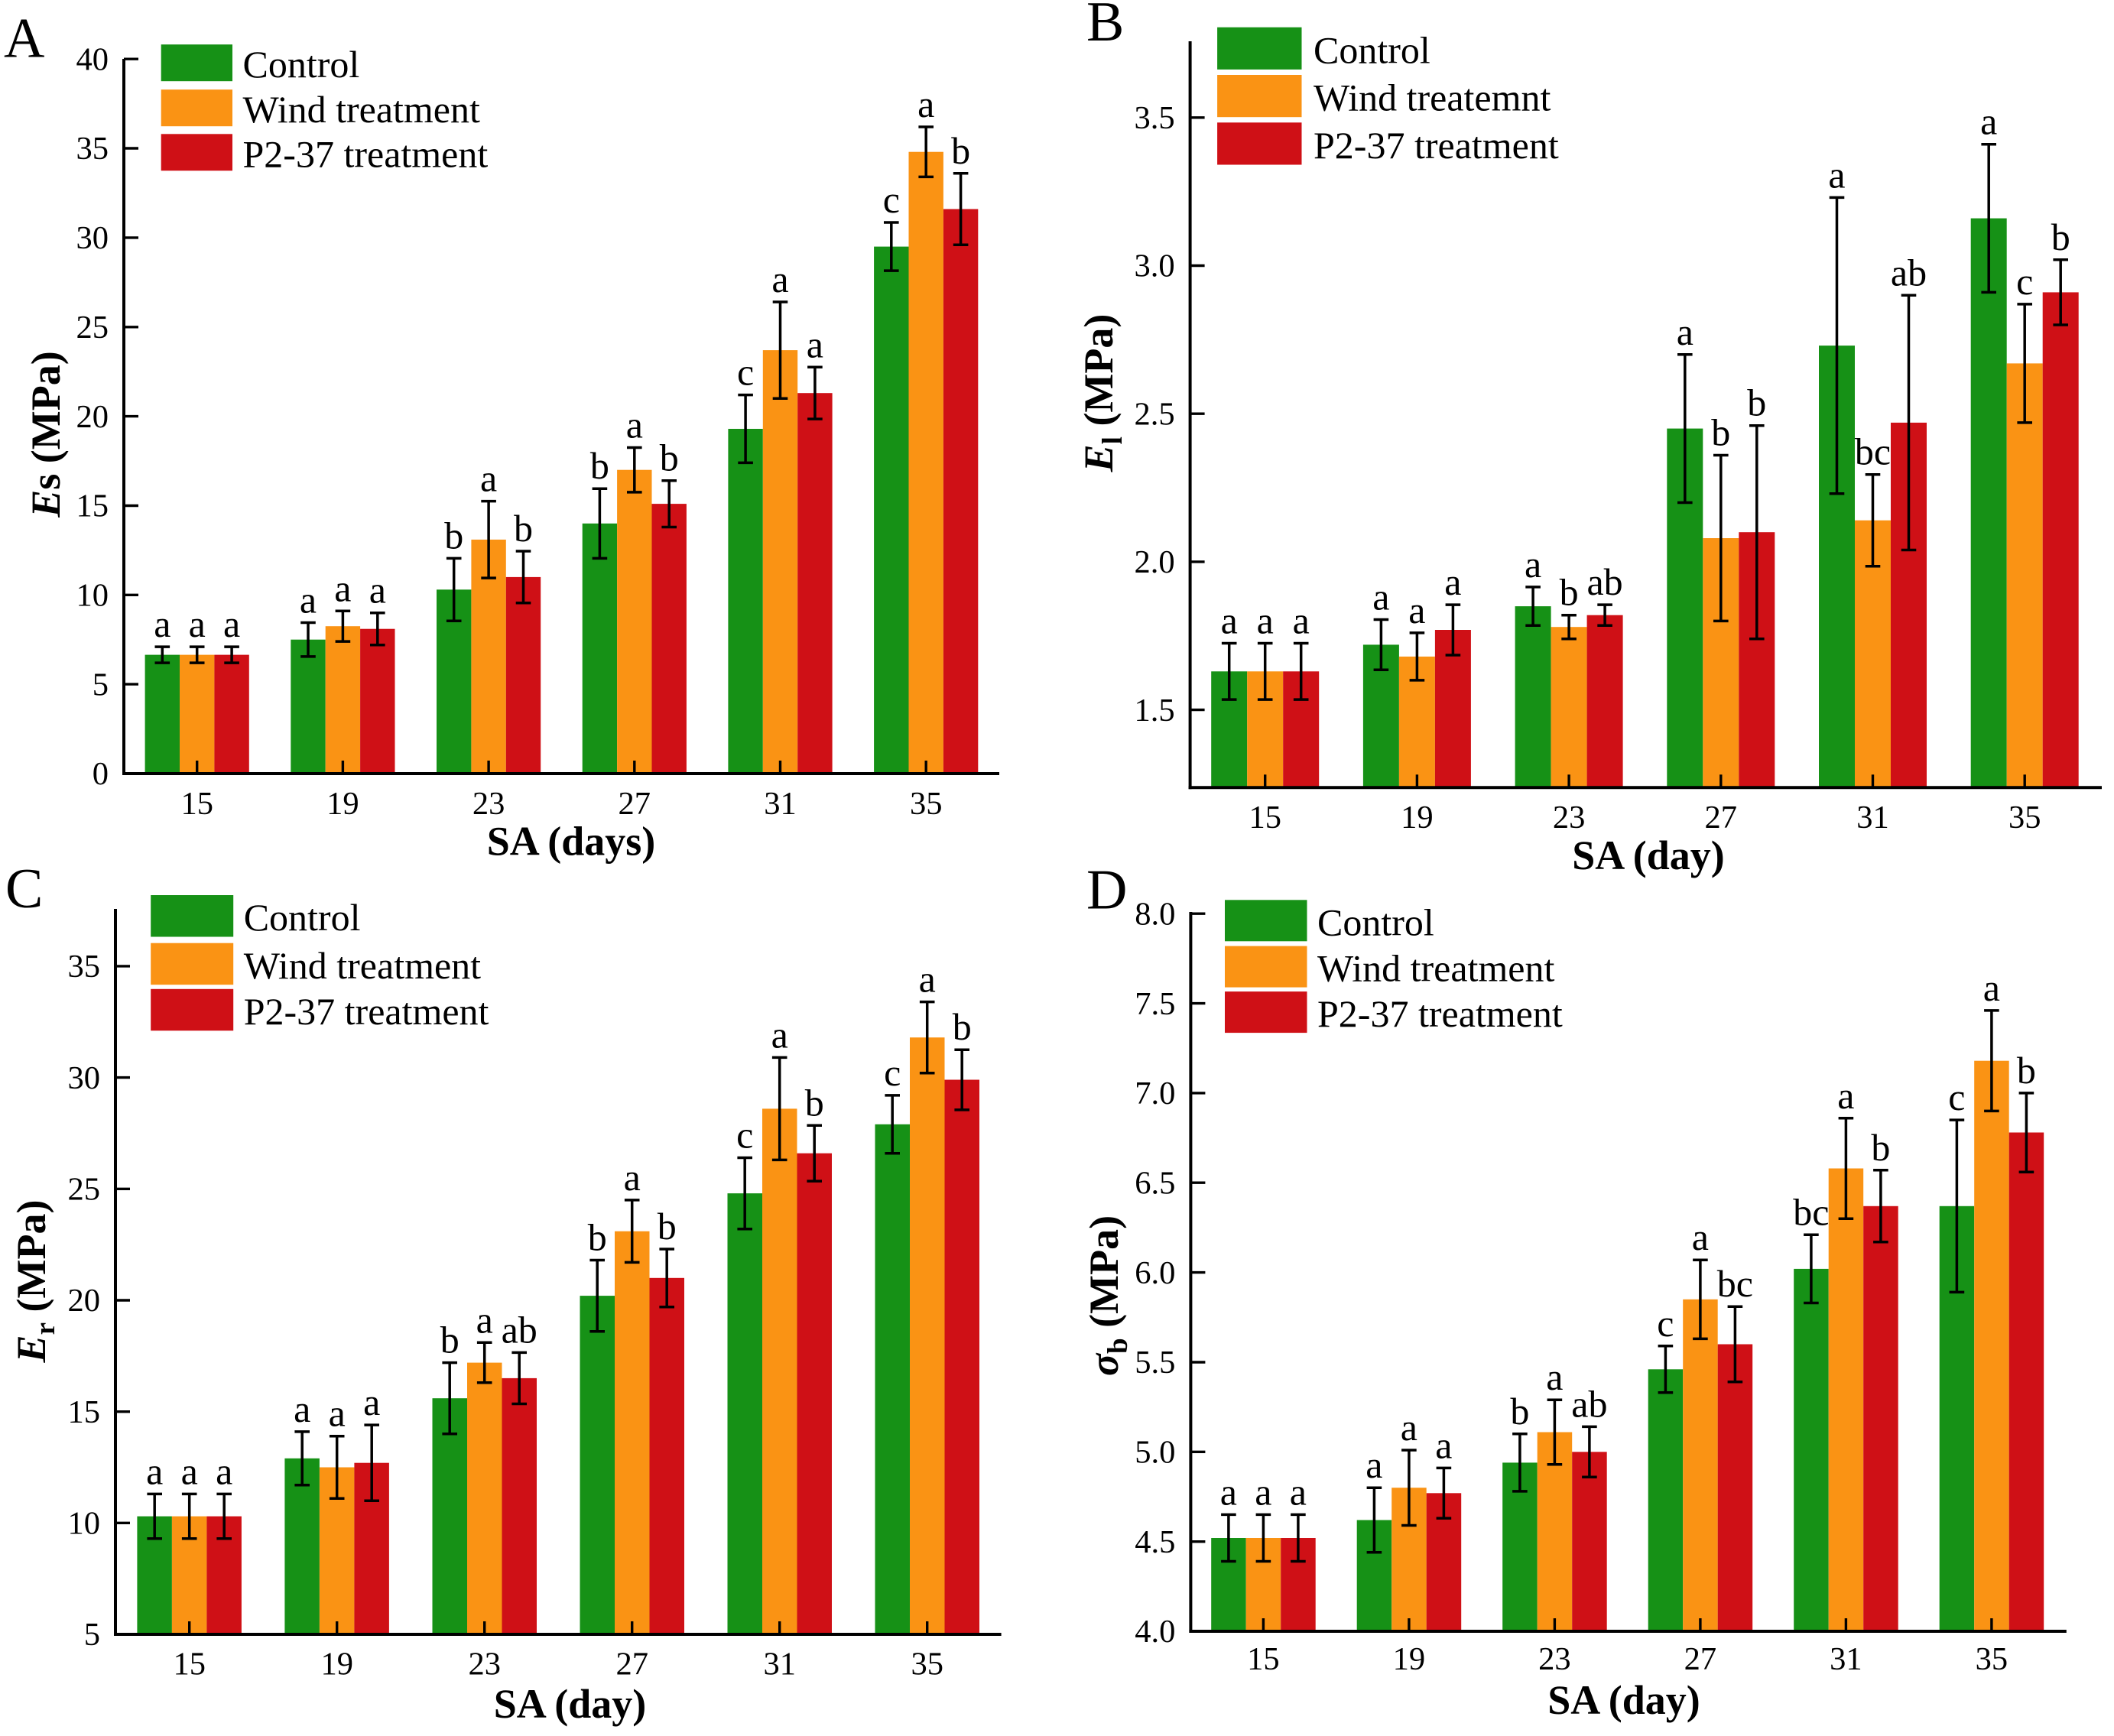 Image resolution: width=2114 pixels, height=1736 pixels. I want to click on svg-text: Es (MPa), so click(46, 434).